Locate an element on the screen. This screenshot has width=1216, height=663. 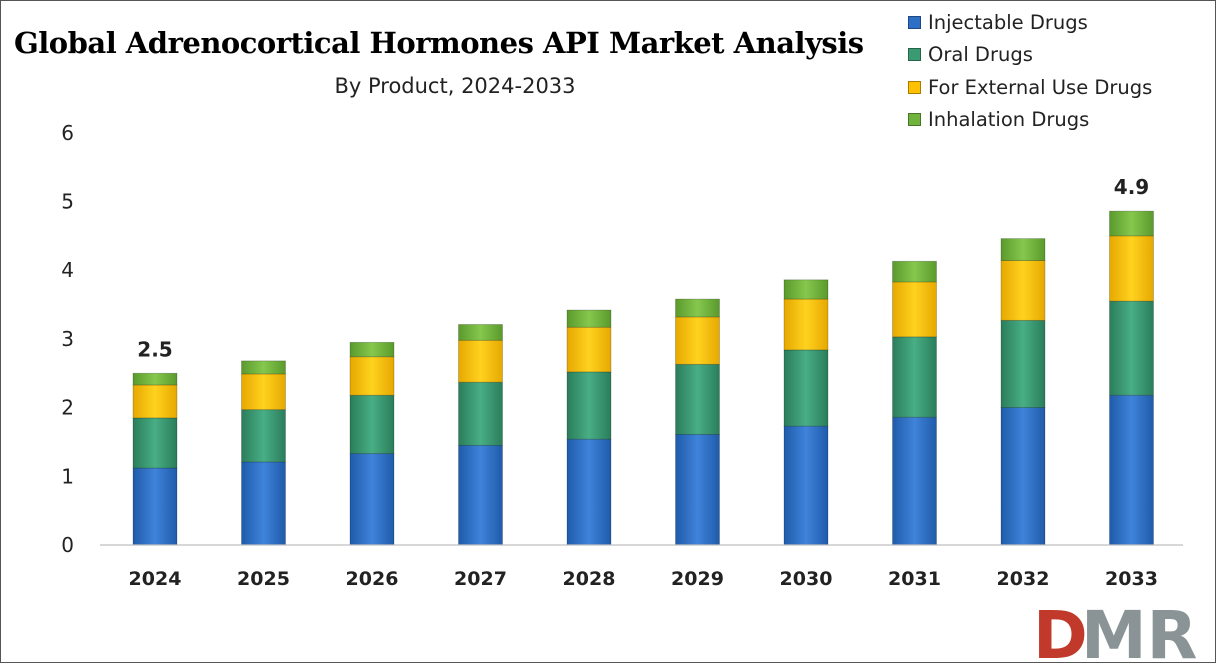
legend-swatch-inhalation is located at coordinates (914, 120).